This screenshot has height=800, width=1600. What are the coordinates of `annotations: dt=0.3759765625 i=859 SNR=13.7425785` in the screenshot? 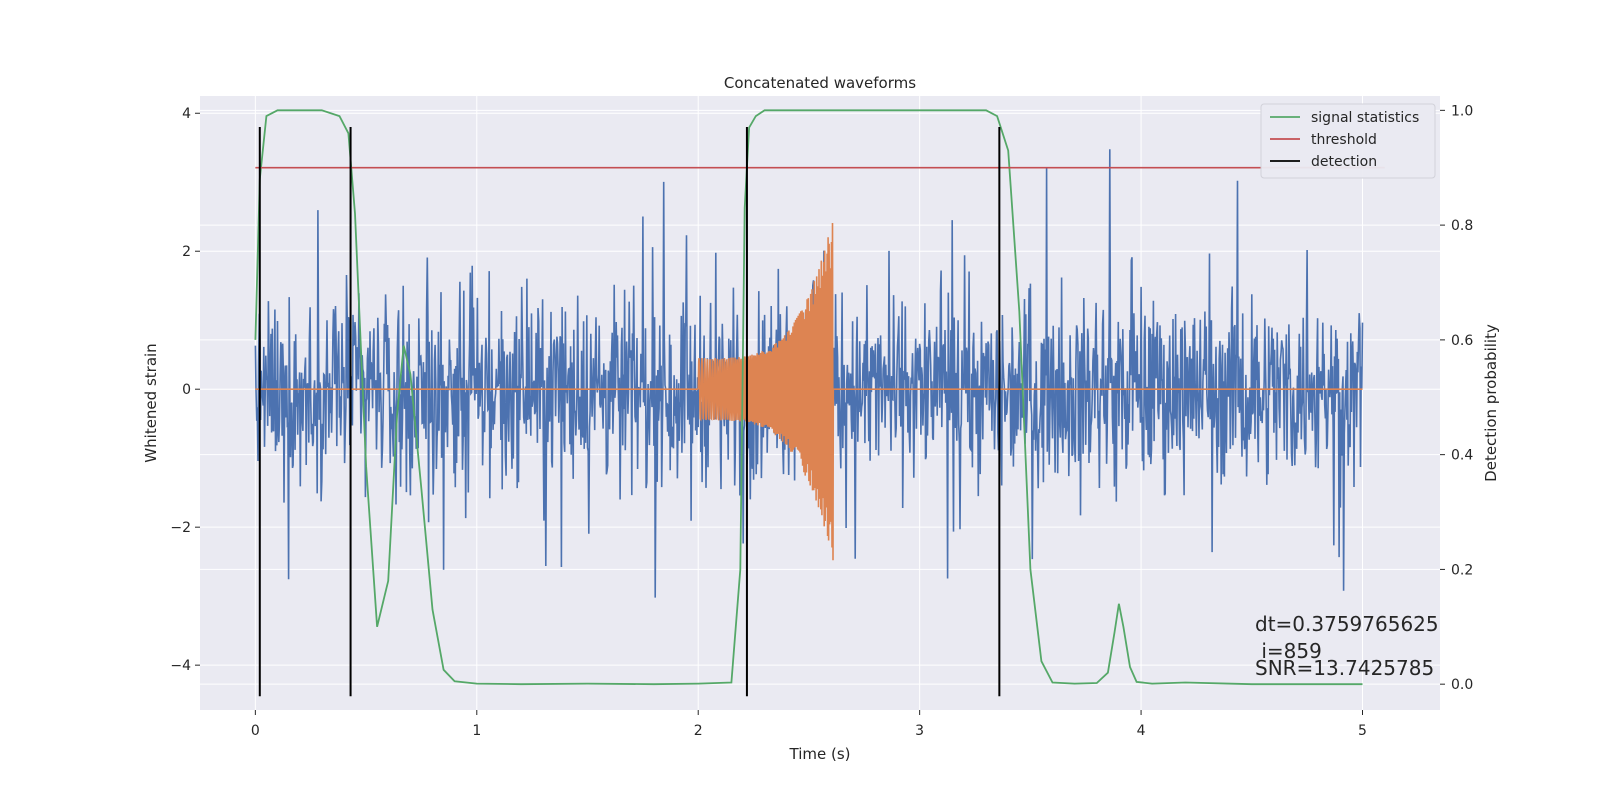 It's located at (1347, 646).